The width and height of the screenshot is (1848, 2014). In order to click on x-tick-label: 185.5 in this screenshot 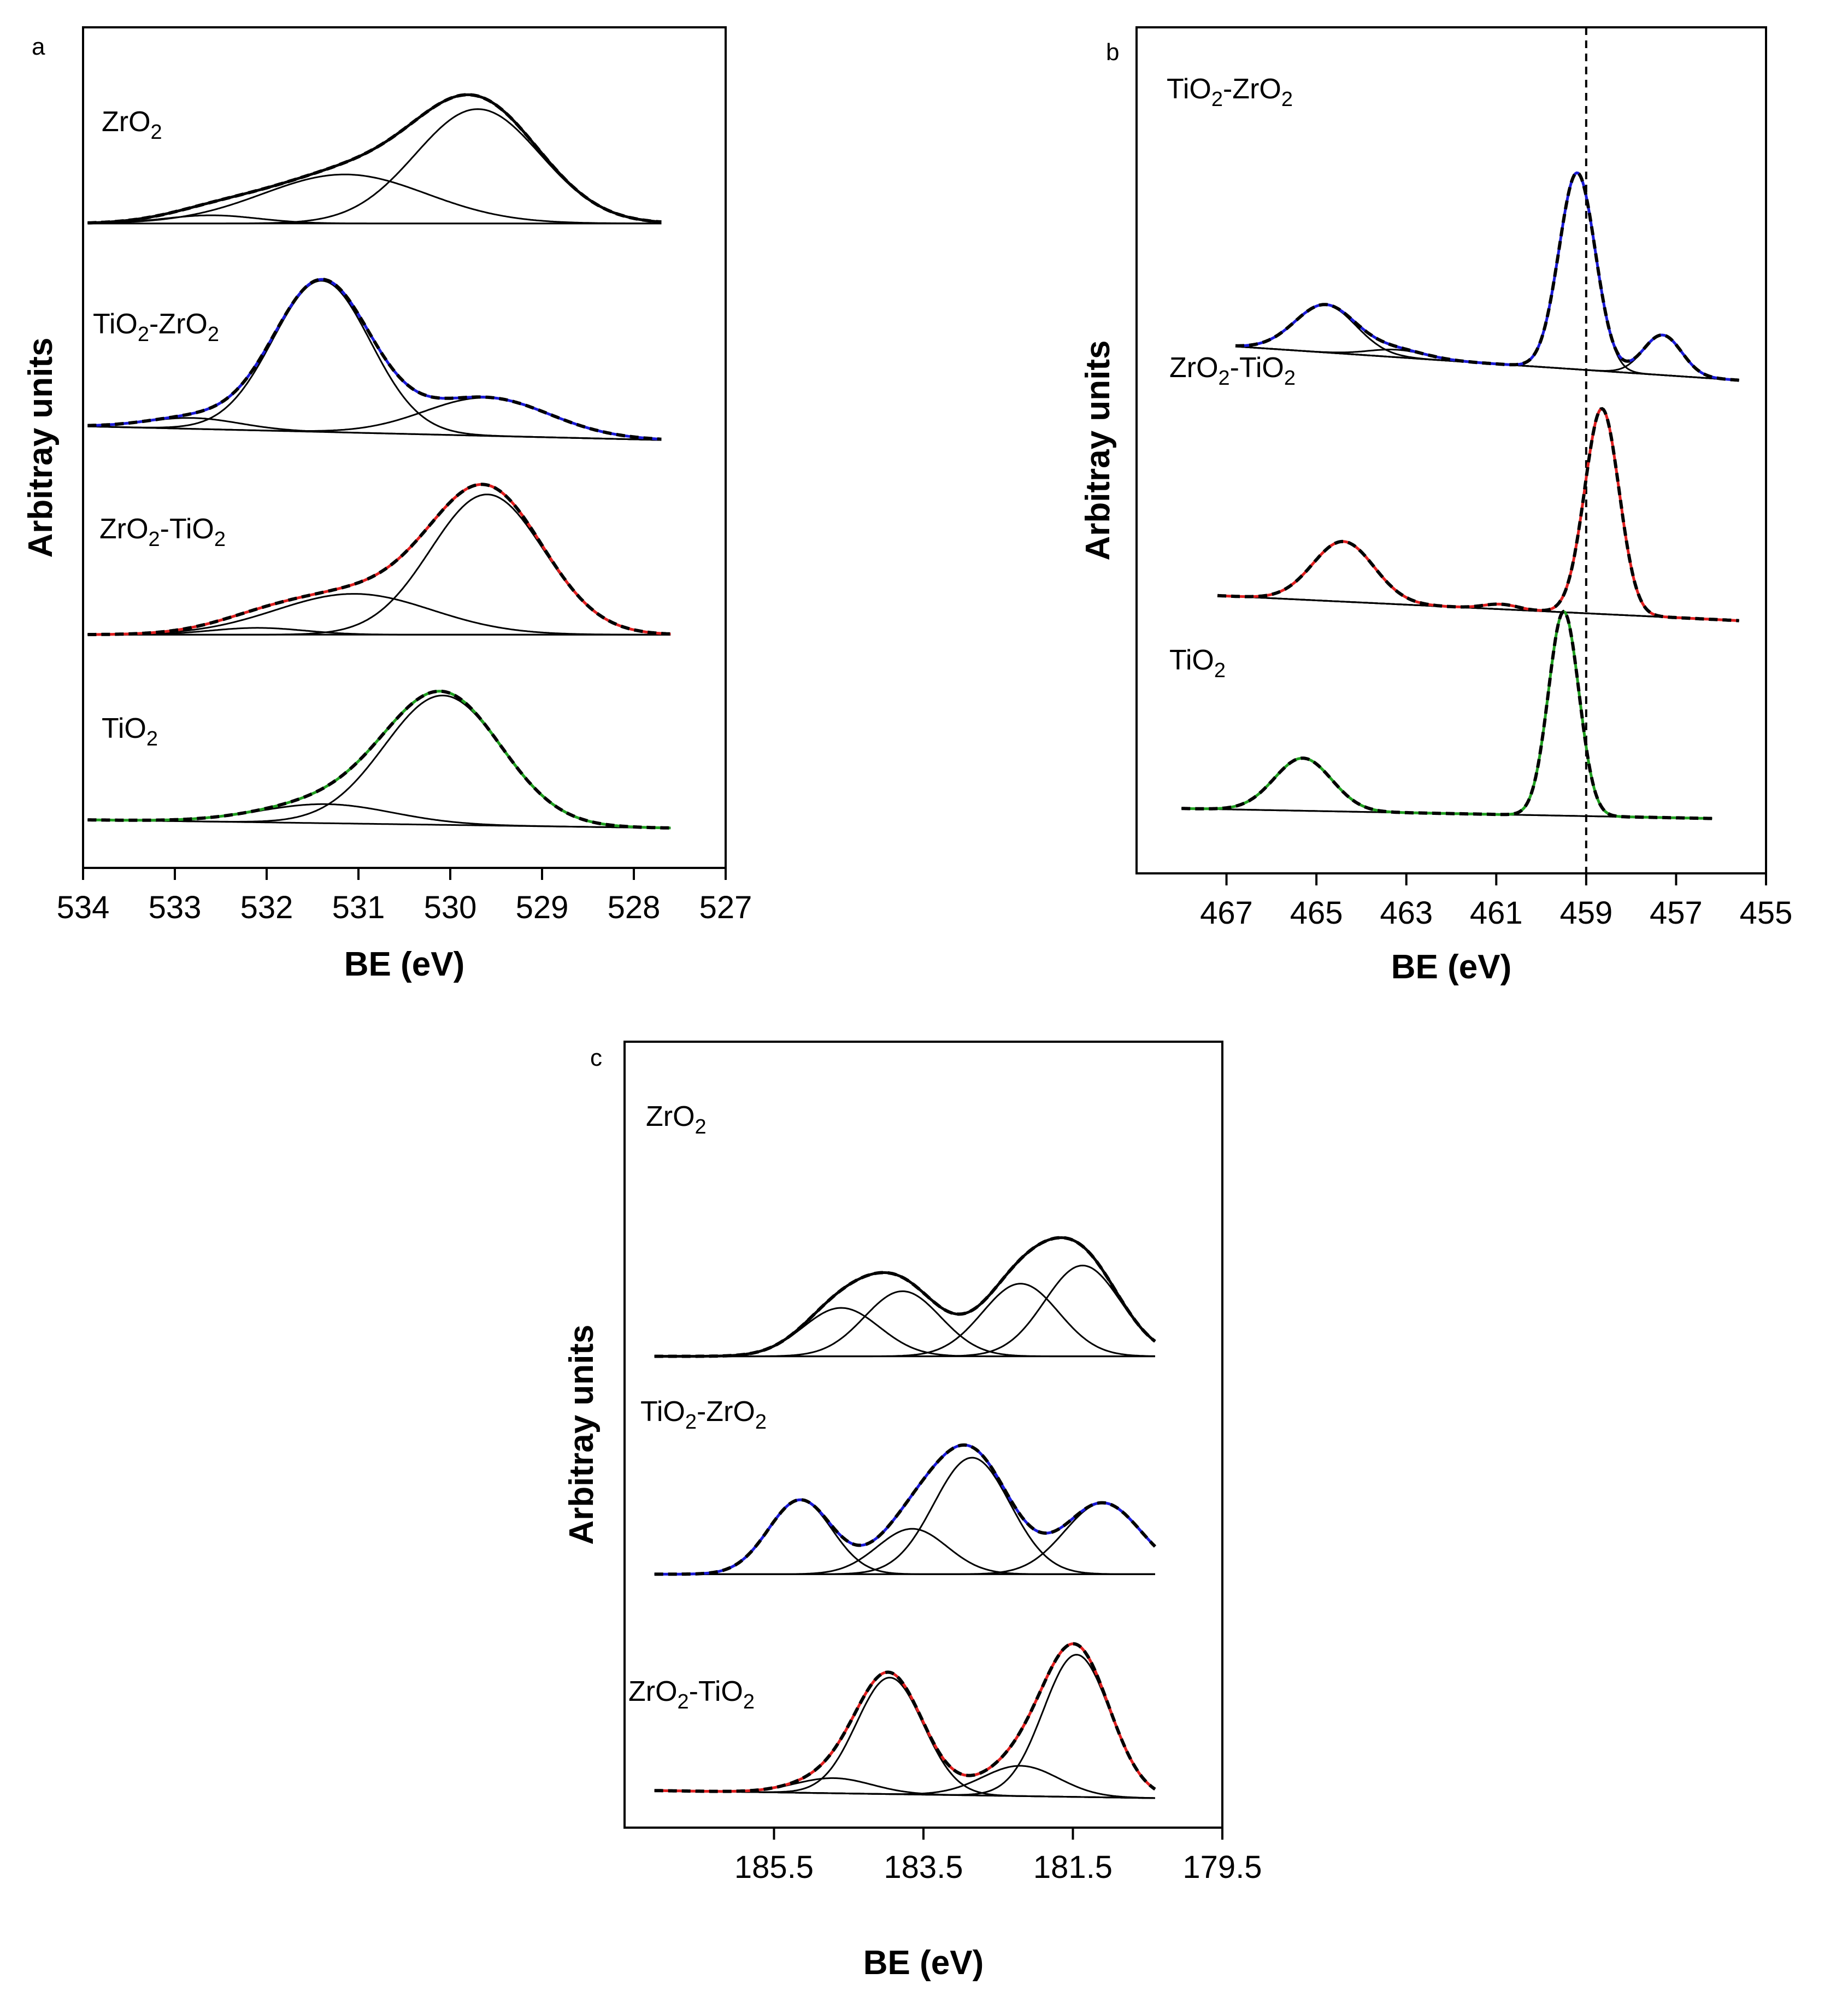, I will do `click(774, 1867)`.